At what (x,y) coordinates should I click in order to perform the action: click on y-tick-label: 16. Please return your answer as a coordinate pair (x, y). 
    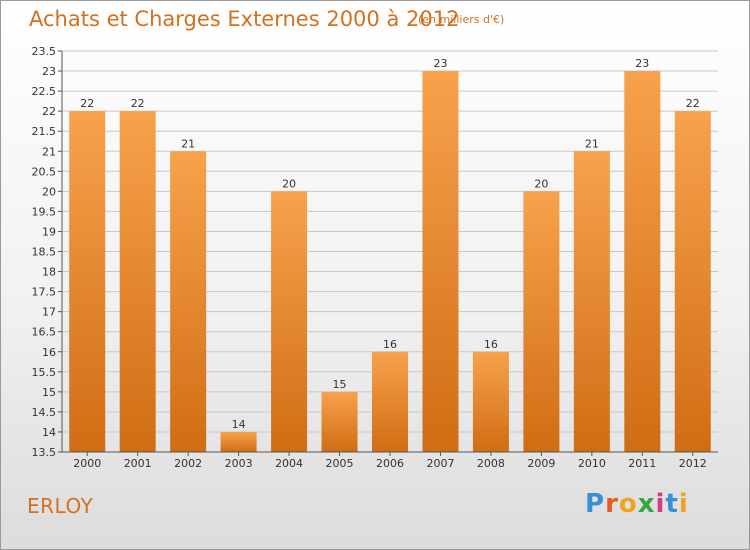
    Looking at the image, I should click on (49, 352).